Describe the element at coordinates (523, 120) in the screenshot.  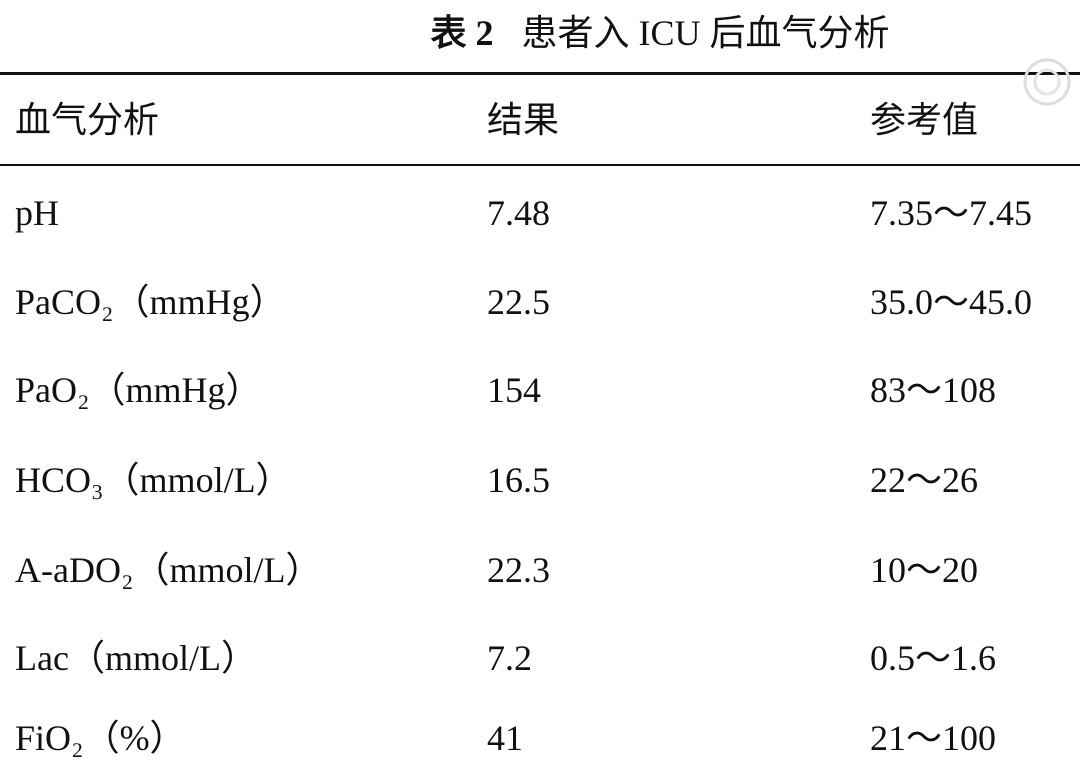
I see `header-cell: 结果` at that location.